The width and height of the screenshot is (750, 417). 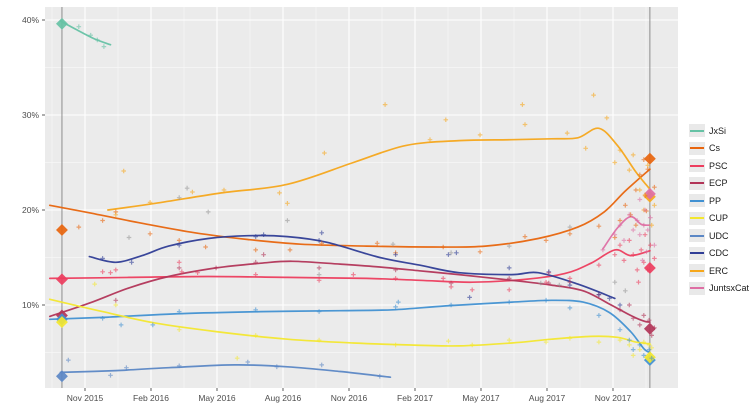 I want to click on legend-label: CDC, so click(x=719, y=253).